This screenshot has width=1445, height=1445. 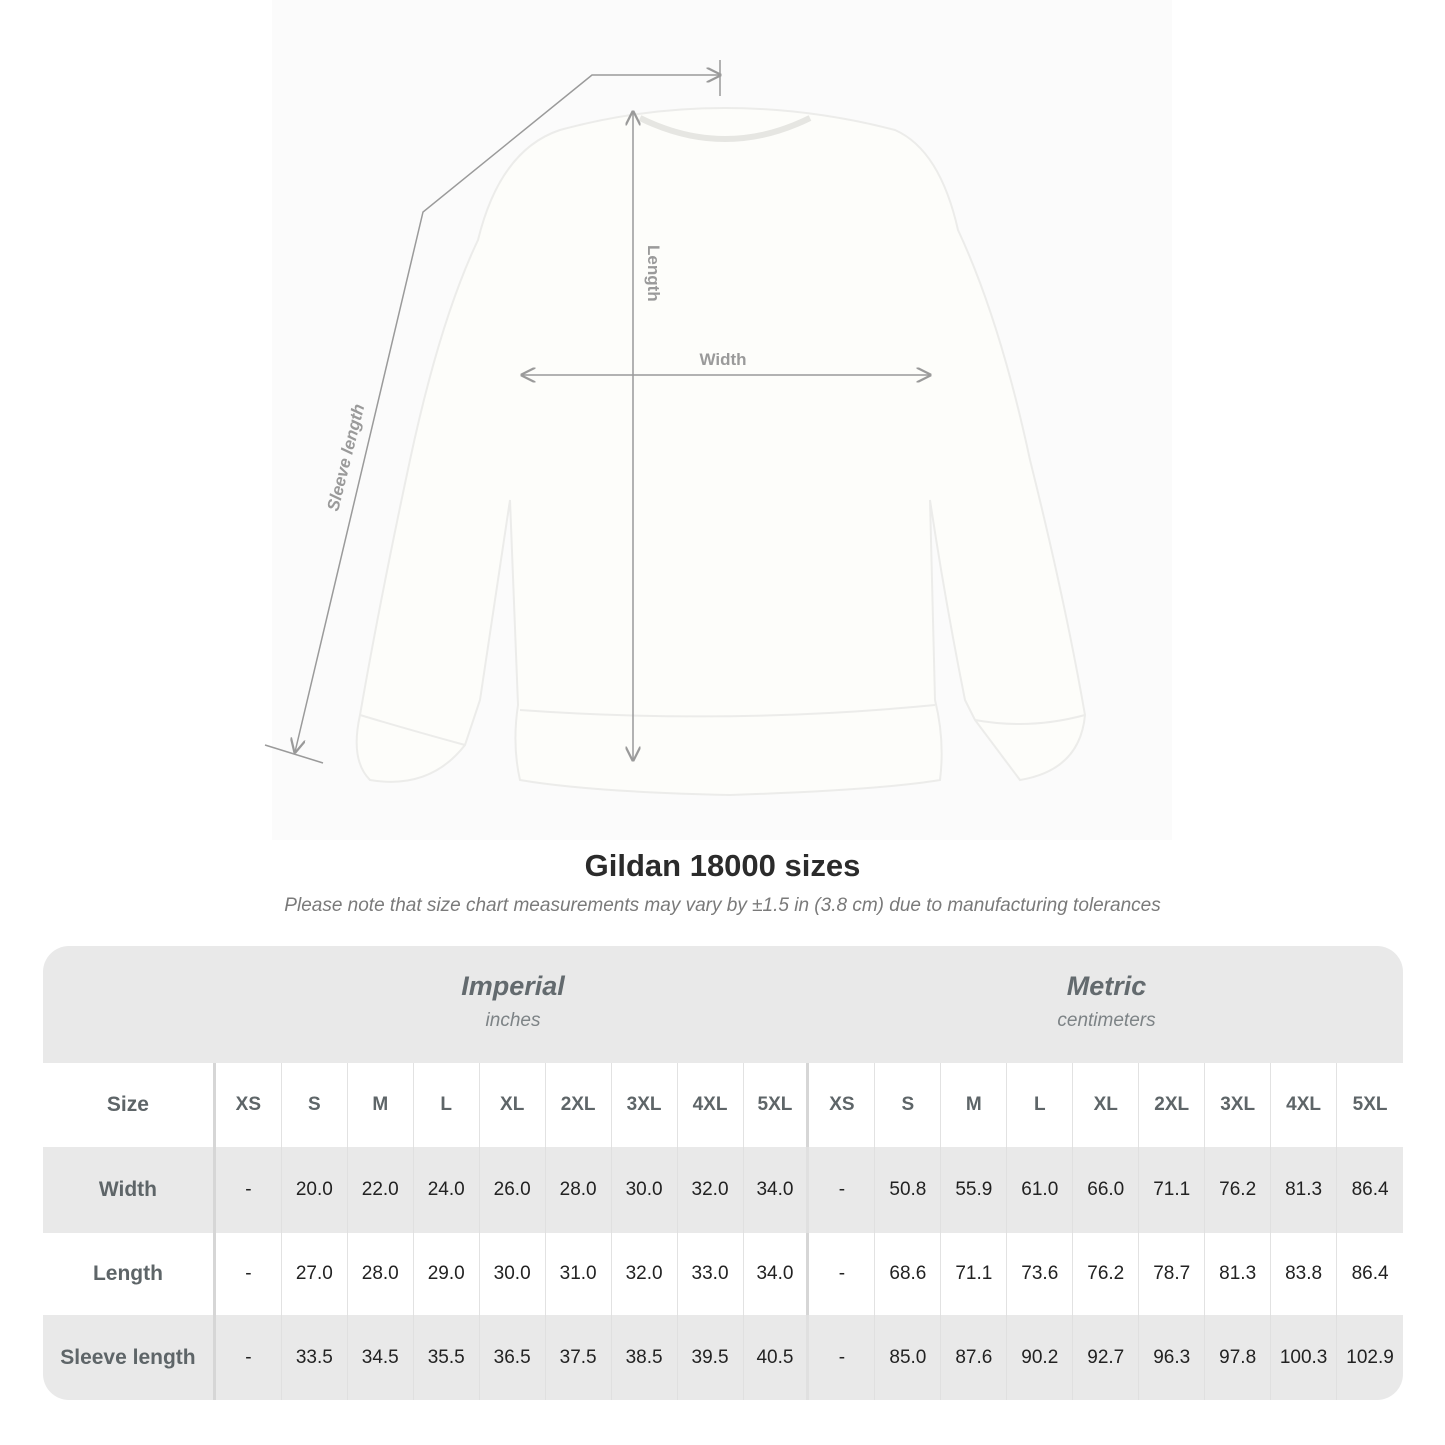 I want to click on imperial-value-cell: 37.5, so click(x=579, y=1357).